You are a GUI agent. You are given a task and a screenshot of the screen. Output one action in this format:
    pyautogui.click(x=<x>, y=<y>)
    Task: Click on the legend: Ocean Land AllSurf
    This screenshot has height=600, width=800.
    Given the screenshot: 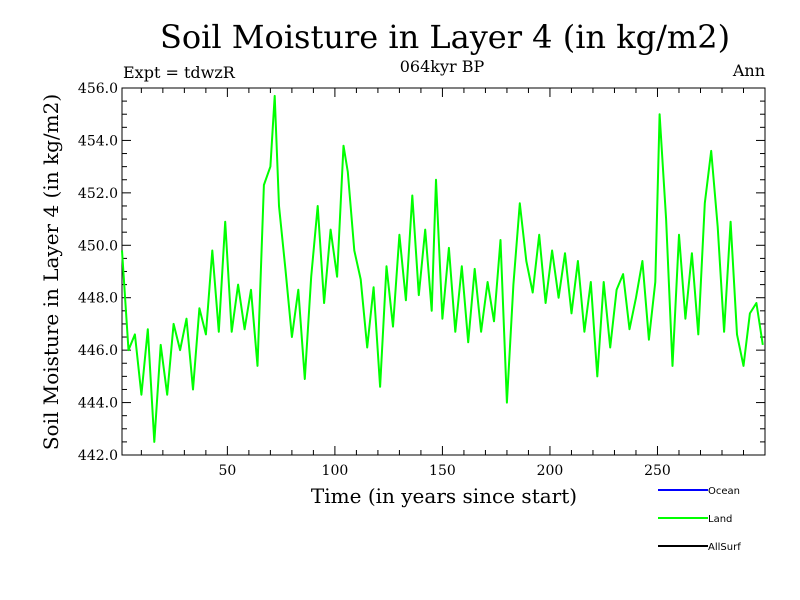 What is the action you would take?
    pyautogui.click(x=699, y=519)
    